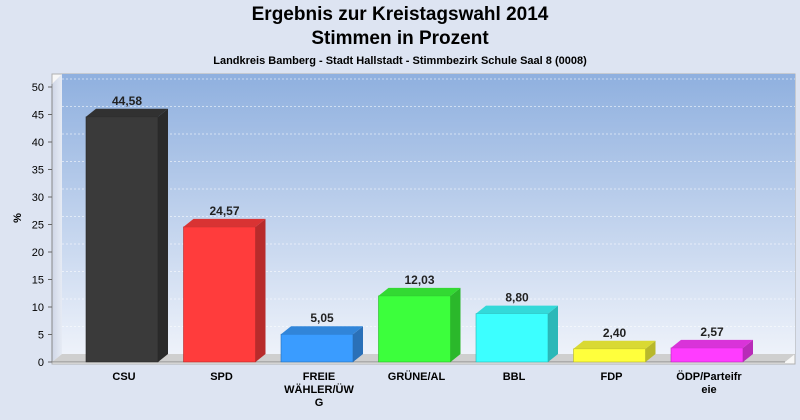 Image resolution: width=800 pixels, height=420 pixels. What do you see at coordinates (400, 38) in the screenshot?
I see `chart-title-line2: Stimmen in Prozent` at bounding box center [400, 38].